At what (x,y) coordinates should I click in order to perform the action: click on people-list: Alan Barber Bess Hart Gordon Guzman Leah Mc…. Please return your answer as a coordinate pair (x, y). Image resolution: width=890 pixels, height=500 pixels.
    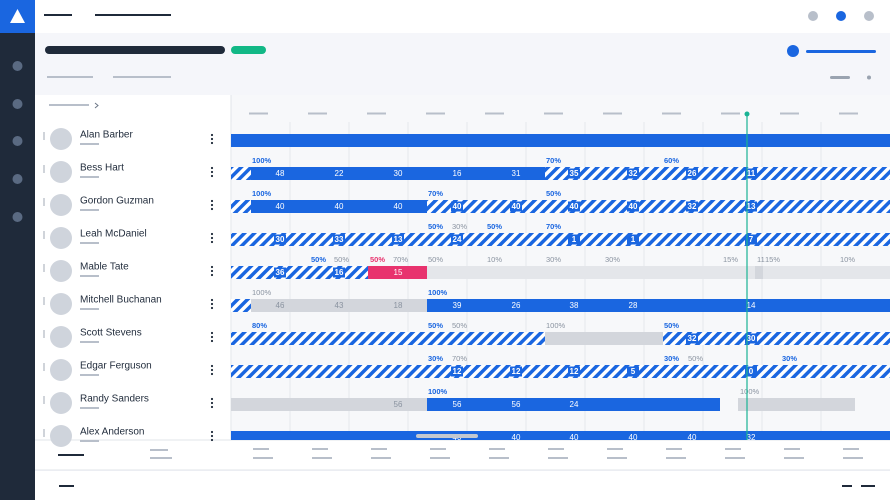
    Looking at the image, I should click on (128, 287).